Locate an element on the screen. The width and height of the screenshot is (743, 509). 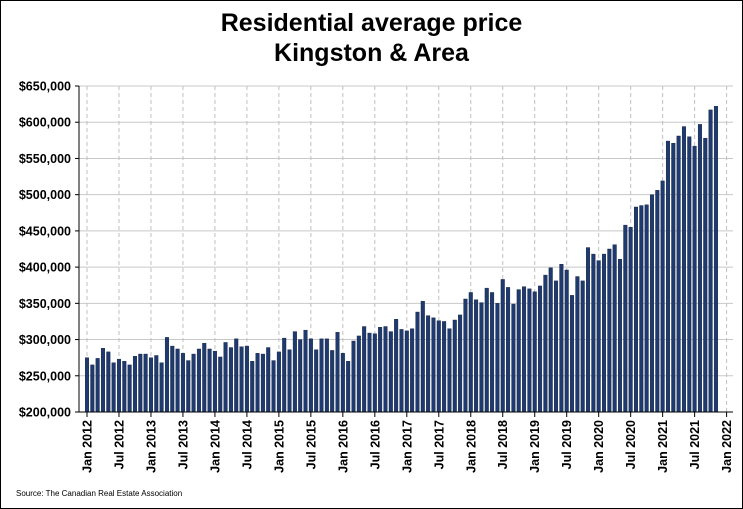
y-tick-label: $500,000 is located at coordinates (45, 195).